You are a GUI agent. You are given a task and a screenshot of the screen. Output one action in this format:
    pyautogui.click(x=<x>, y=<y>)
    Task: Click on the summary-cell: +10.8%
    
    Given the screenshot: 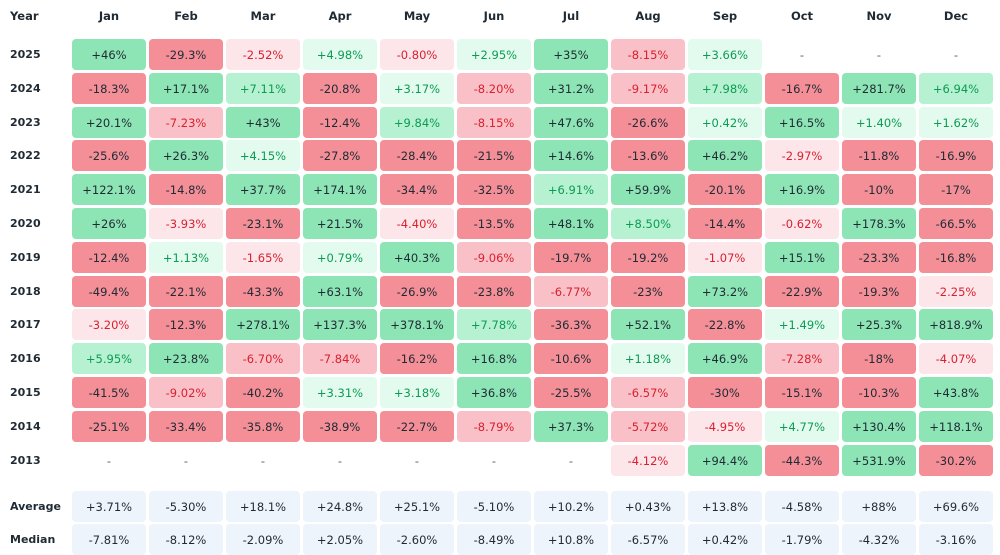 What is the action you would take?
    pyautogui.click(x=571, y=539)
    